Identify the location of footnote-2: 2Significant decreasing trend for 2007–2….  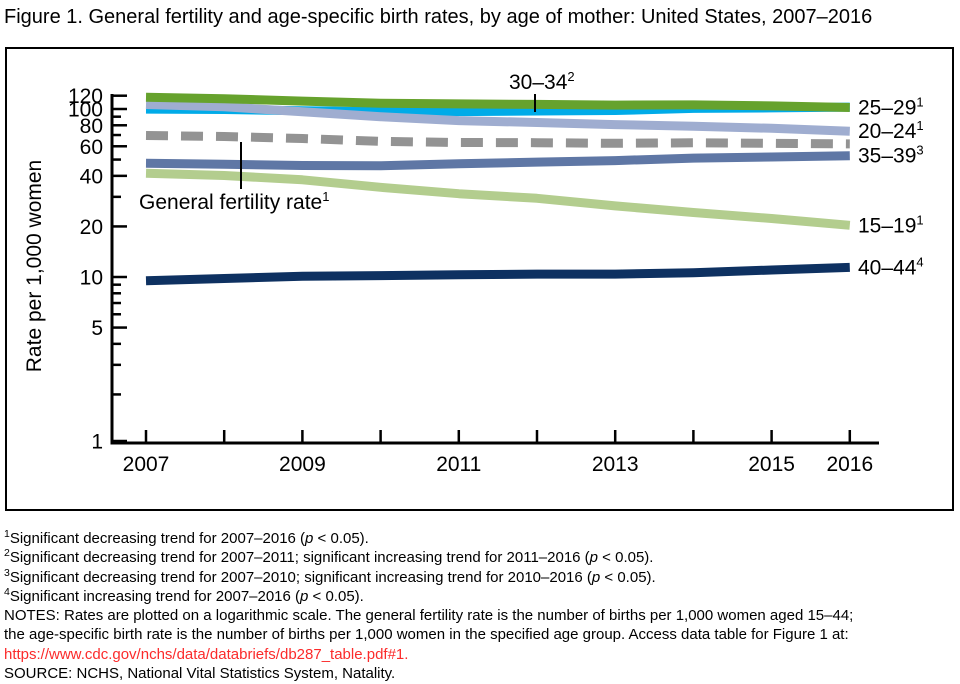
(329, 557).